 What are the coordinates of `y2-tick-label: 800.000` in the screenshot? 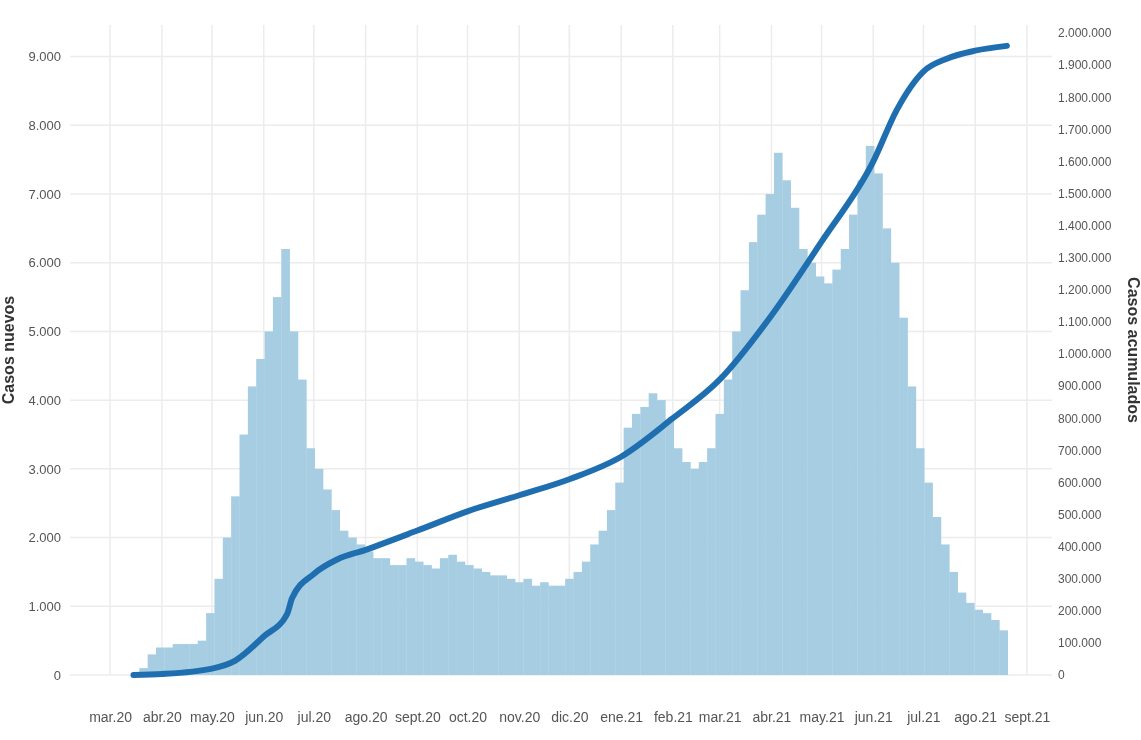 It's located at (1080, 418).